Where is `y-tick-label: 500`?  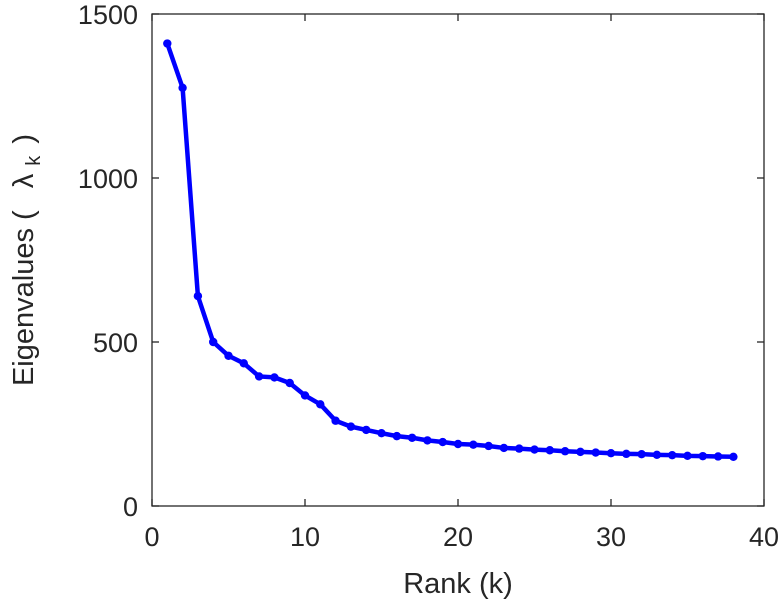
y-tick-label: 500 is located at coordinates (115, 343).